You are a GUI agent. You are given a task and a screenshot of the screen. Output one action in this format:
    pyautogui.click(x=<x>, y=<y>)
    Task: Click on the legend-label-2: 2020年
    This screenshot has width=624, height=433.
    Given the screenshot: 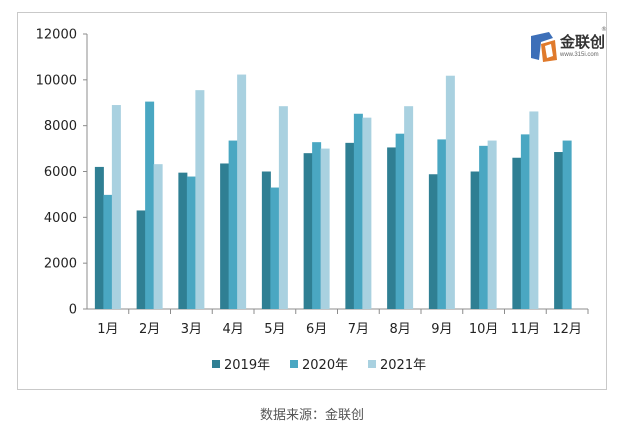 What is the action you would take?
    pyautogui.click(x=325, y=365)
    